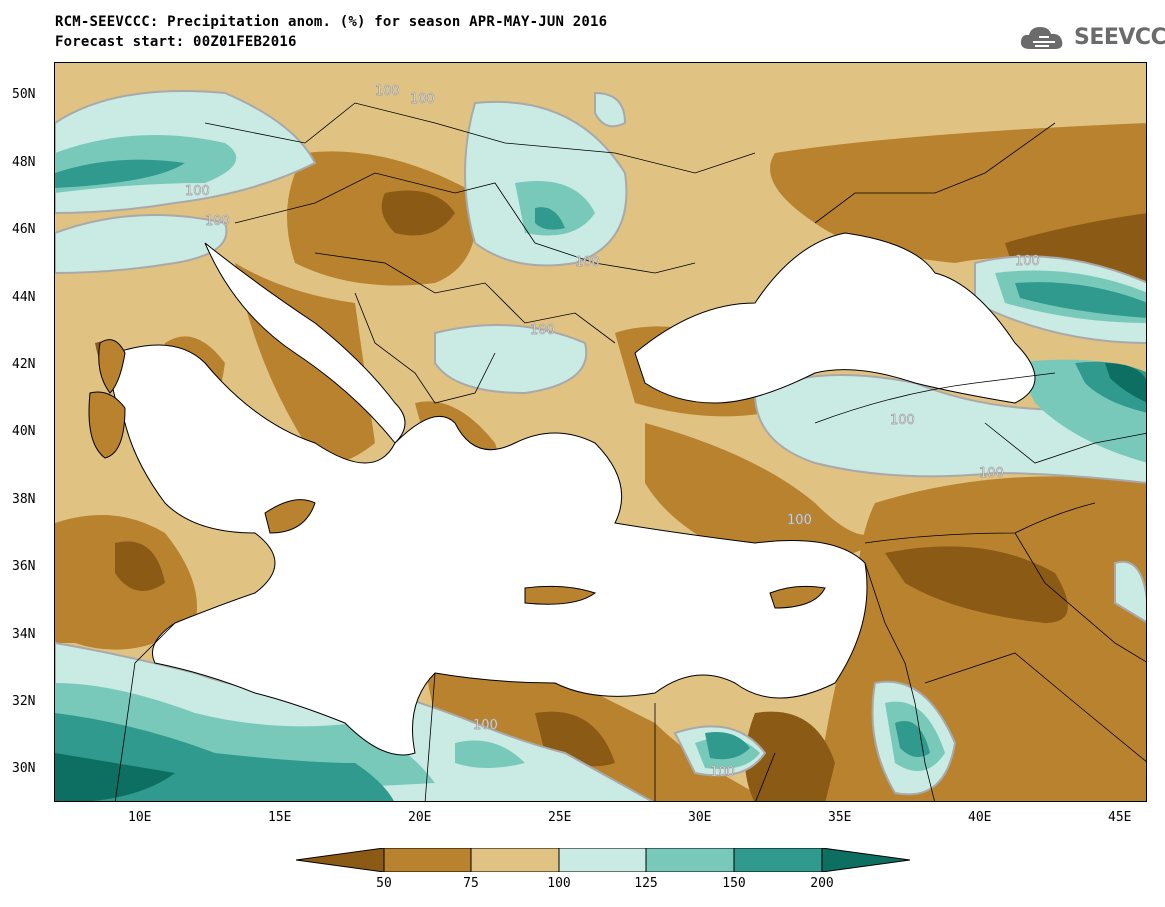 This screenshot has height=907, width=1165. Describe the element at coordinates (140, 817) in the screenshot. I see `x-tick-label: 10E` at that location.